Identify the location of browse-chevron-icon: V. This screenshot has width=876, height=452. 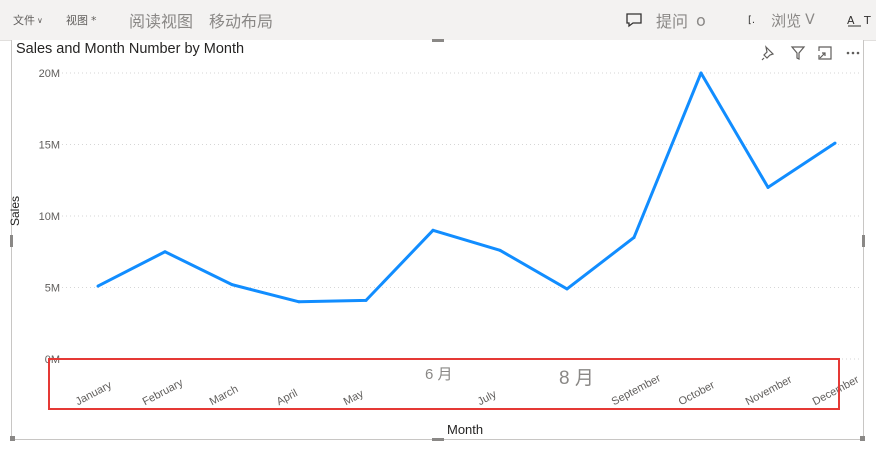
(810, 20).